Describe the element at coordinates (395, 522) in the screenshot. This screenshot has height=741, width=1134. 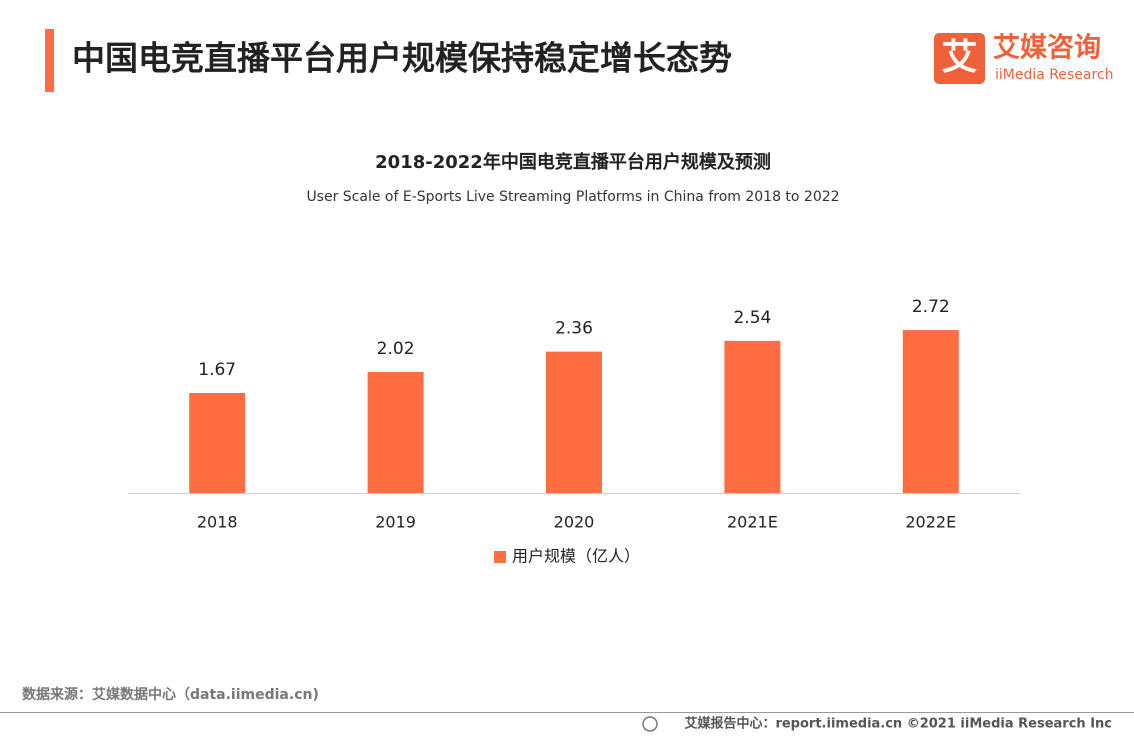
I see `x-tick-label: 2019` at that location.